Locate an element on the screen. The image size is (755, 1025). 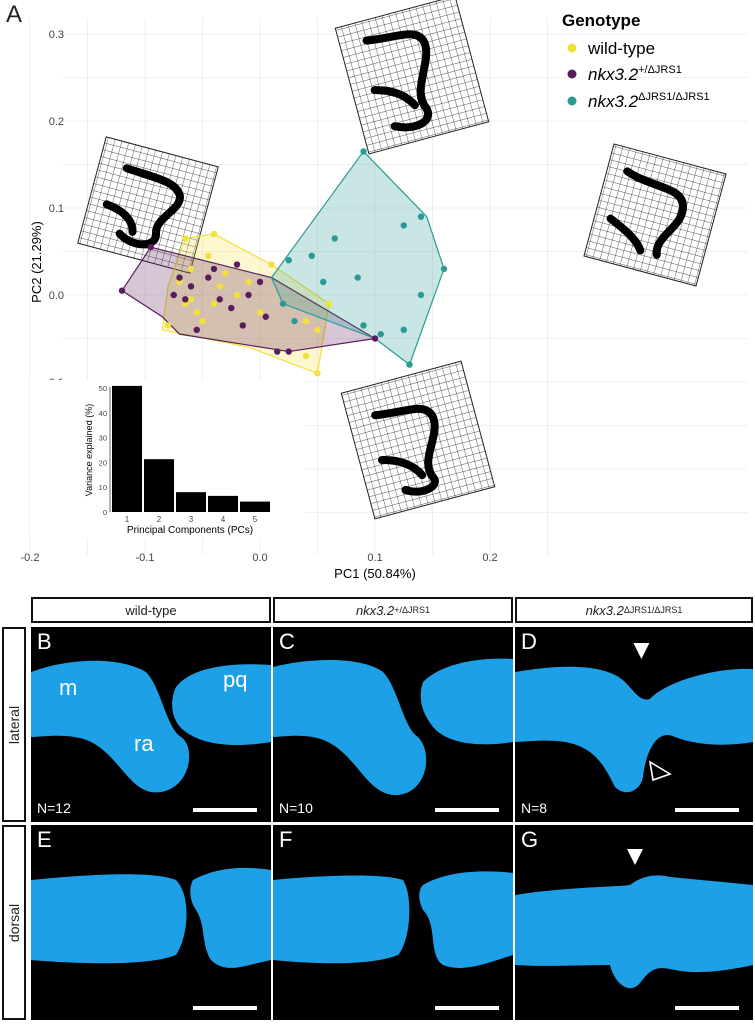
inset-y-tick: 30 is located at coordinates (103, 438).